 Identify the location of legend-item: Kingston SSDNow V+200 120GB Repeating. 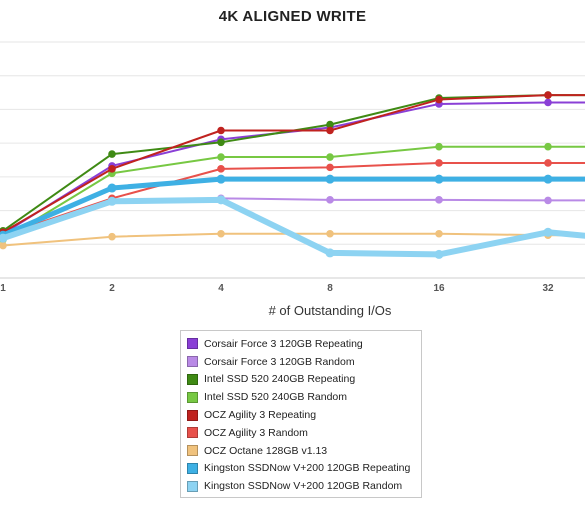
(301, 469).